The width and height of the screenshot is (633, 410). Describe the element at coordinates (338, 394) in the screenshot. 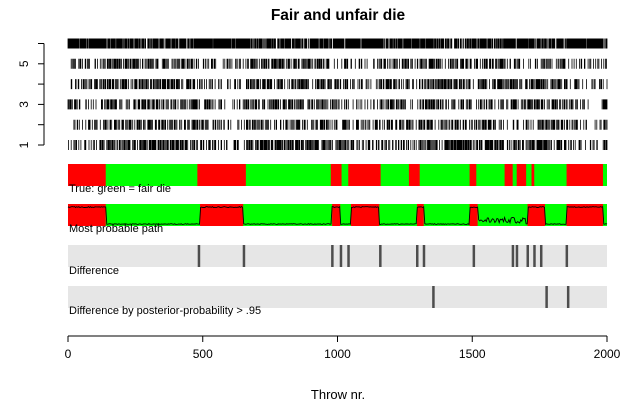

I see `x-axis-label: Throw nr.` at that location.